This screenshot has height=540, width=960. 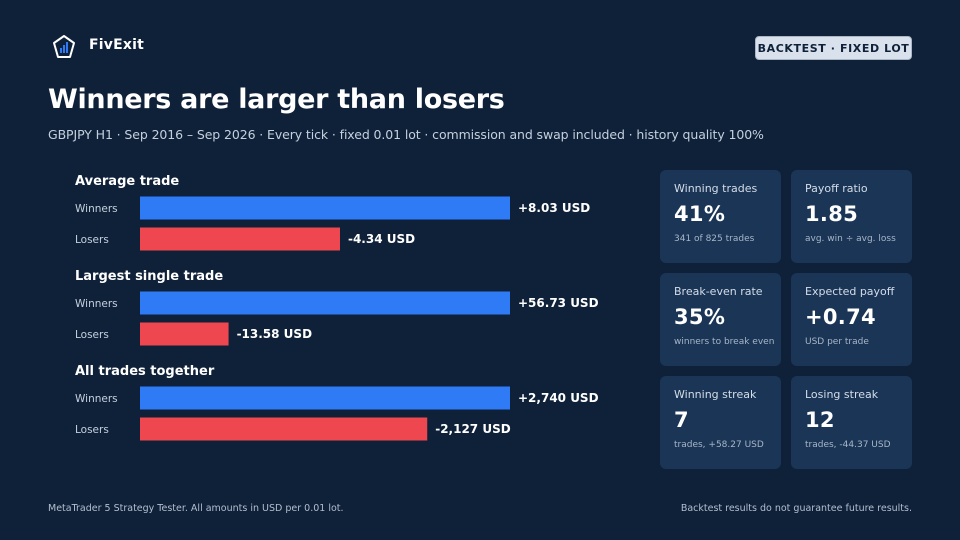 I want to click on card-label: Winning trades, so click(x=716, y=188).